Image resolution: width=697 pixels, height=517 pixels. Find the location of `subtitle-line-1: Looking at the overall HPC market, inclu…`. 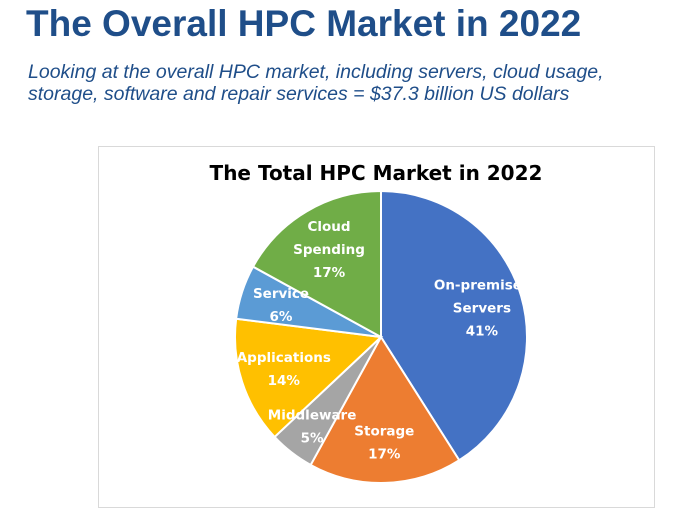

subtitle-line-1: Looking at the overall HPC market, inclu… is located at coordinates (316, 72).